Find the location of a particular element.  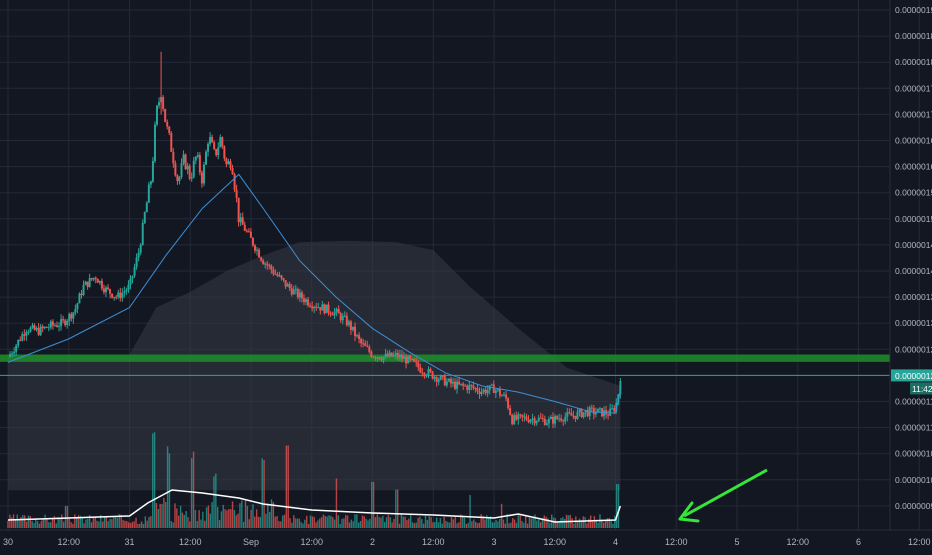

annotation-arrow-head is located at coordinates (689, 512).